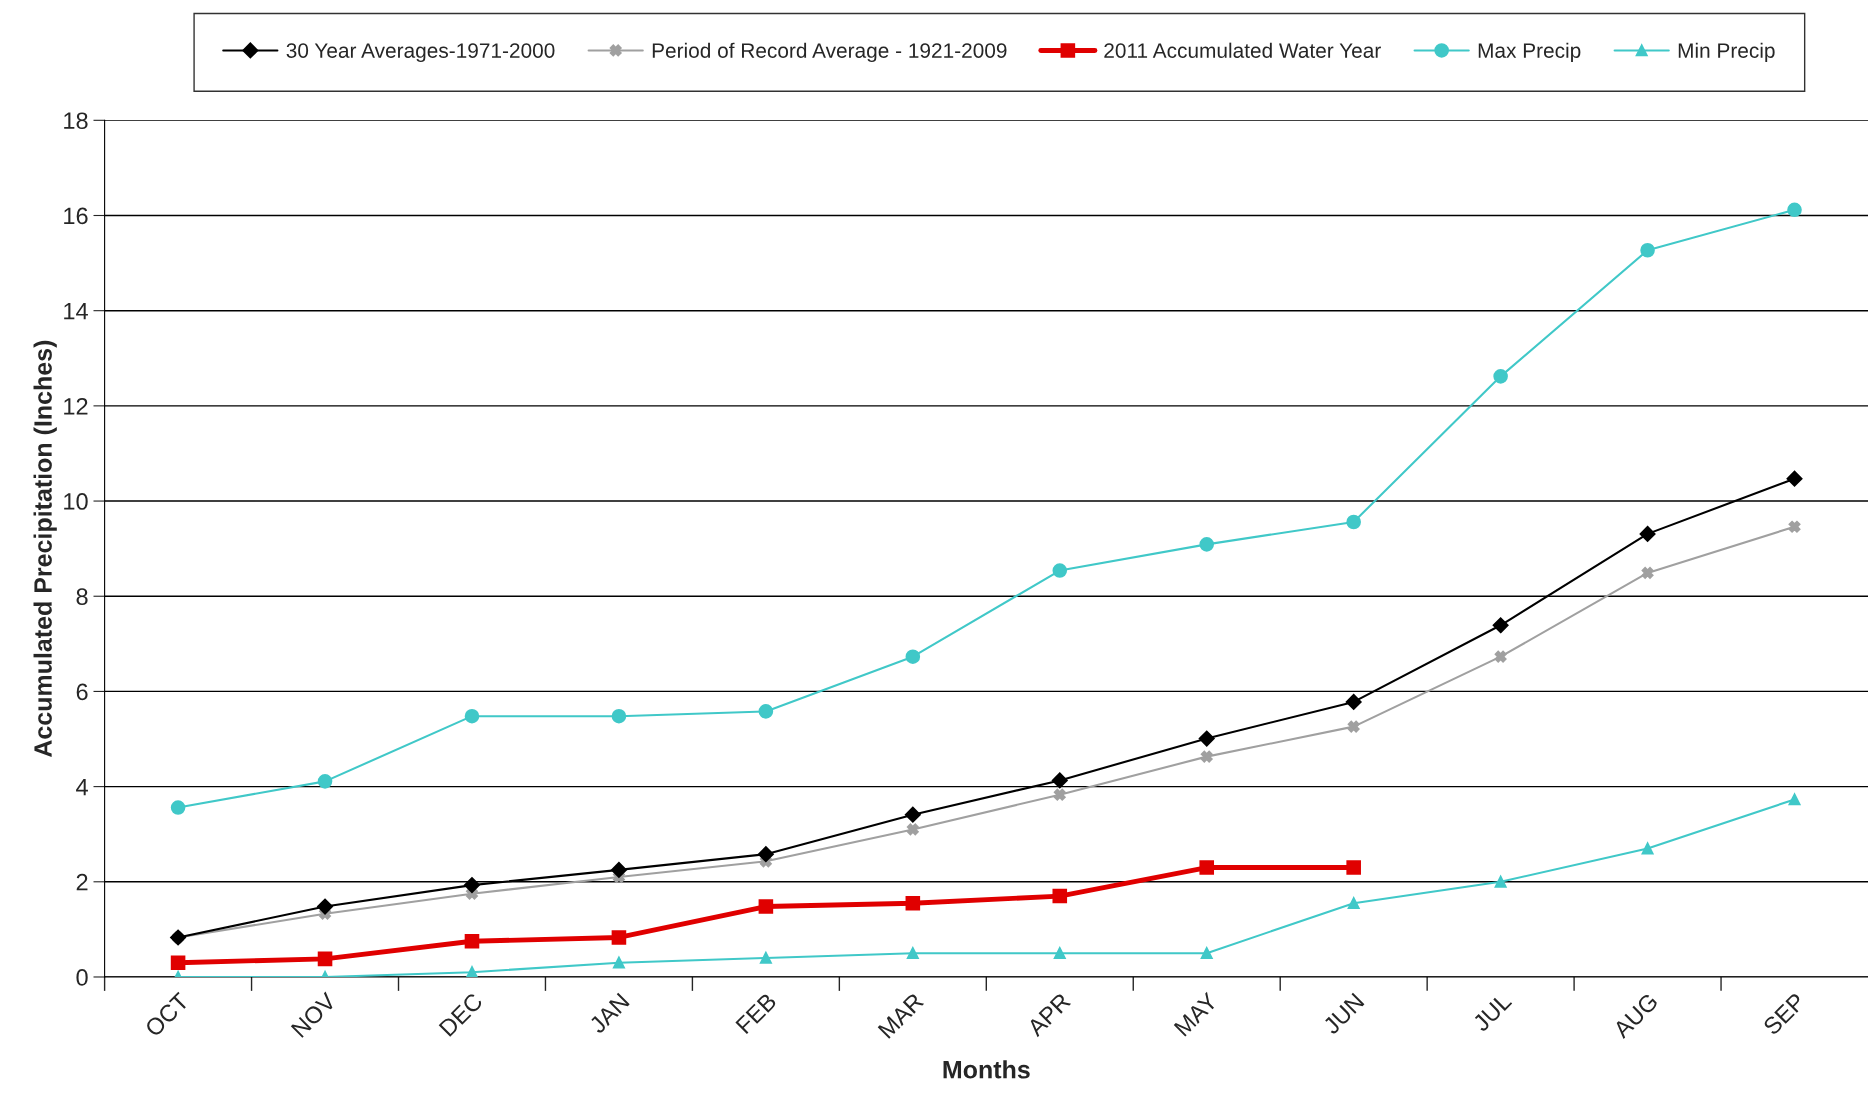 This screenshot has width=1868, height=1114. What do you see at coordinates (76, 311) in the screenshot?
I see `y-tick-label: 14` at bounding box center [76, 311].